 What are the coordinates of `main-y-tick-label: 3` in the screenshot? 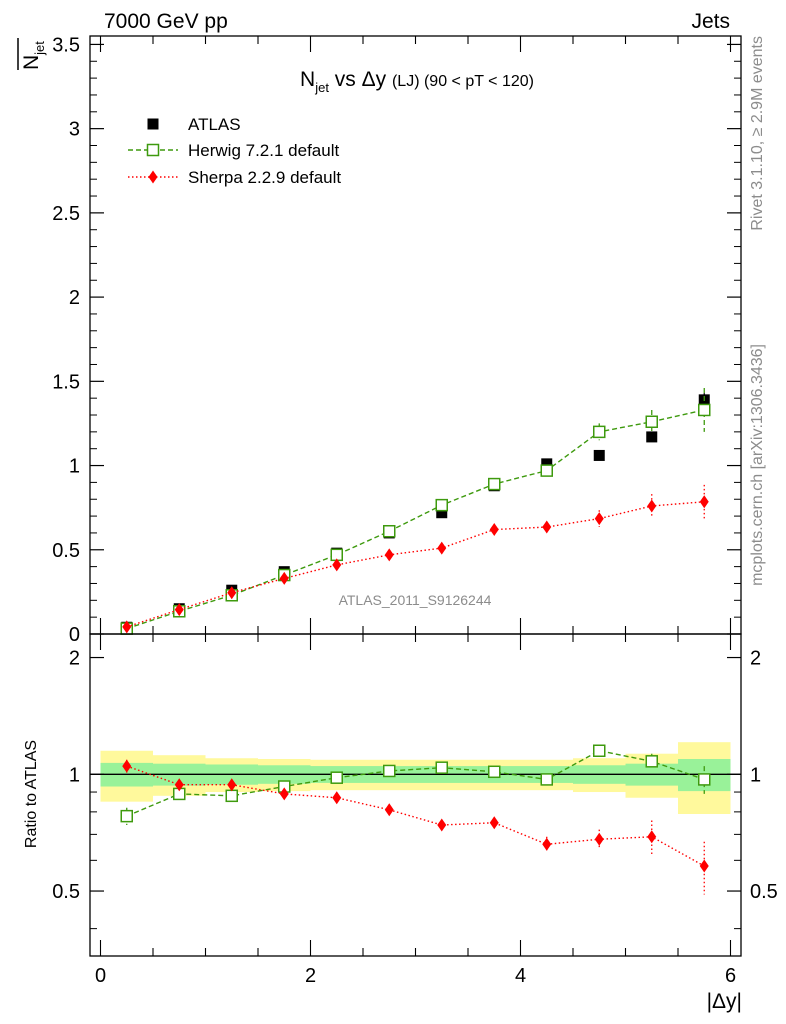 It's located at (74, 130).